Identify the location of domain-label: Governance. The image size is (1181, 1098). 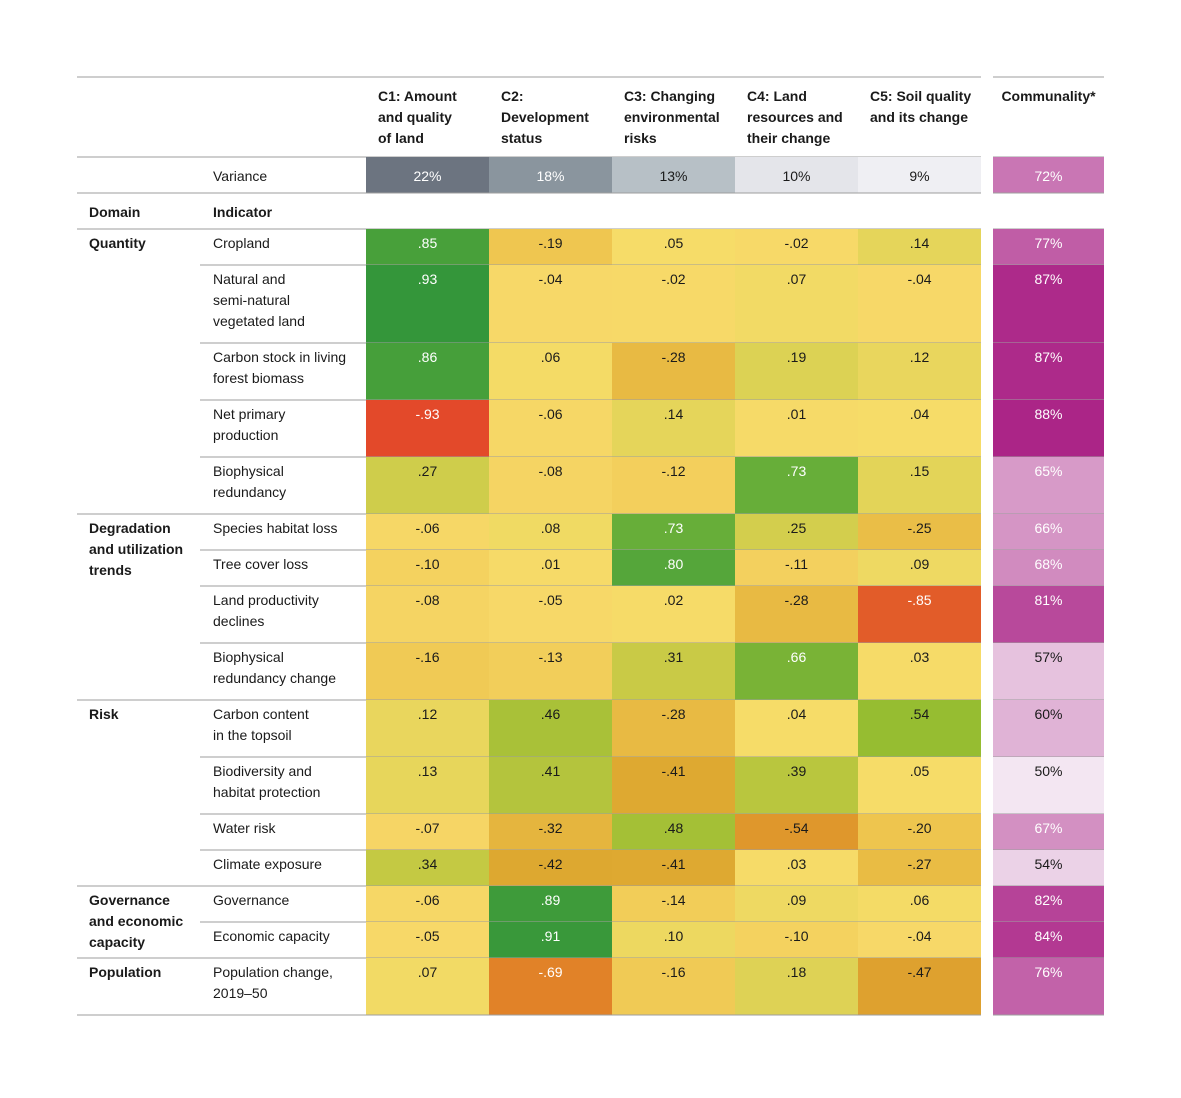
(129, 900).